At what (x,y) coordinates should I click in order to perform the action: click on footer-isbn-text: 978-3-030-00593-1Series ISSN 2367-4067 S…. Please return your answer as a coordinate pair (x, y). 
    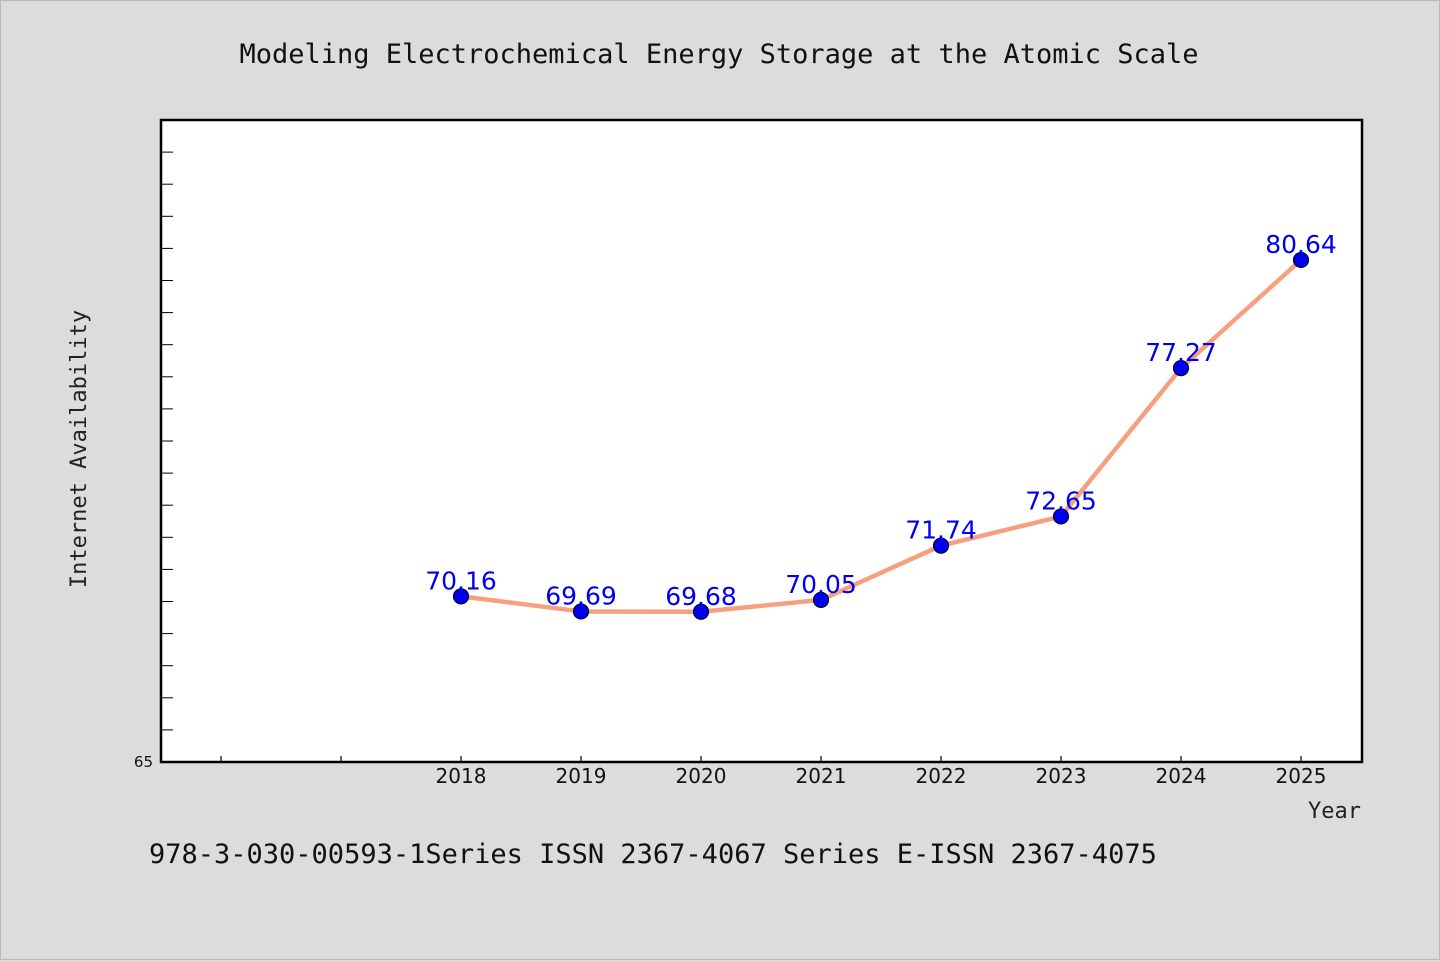
    Looking at the image, I should click on (653, 854).